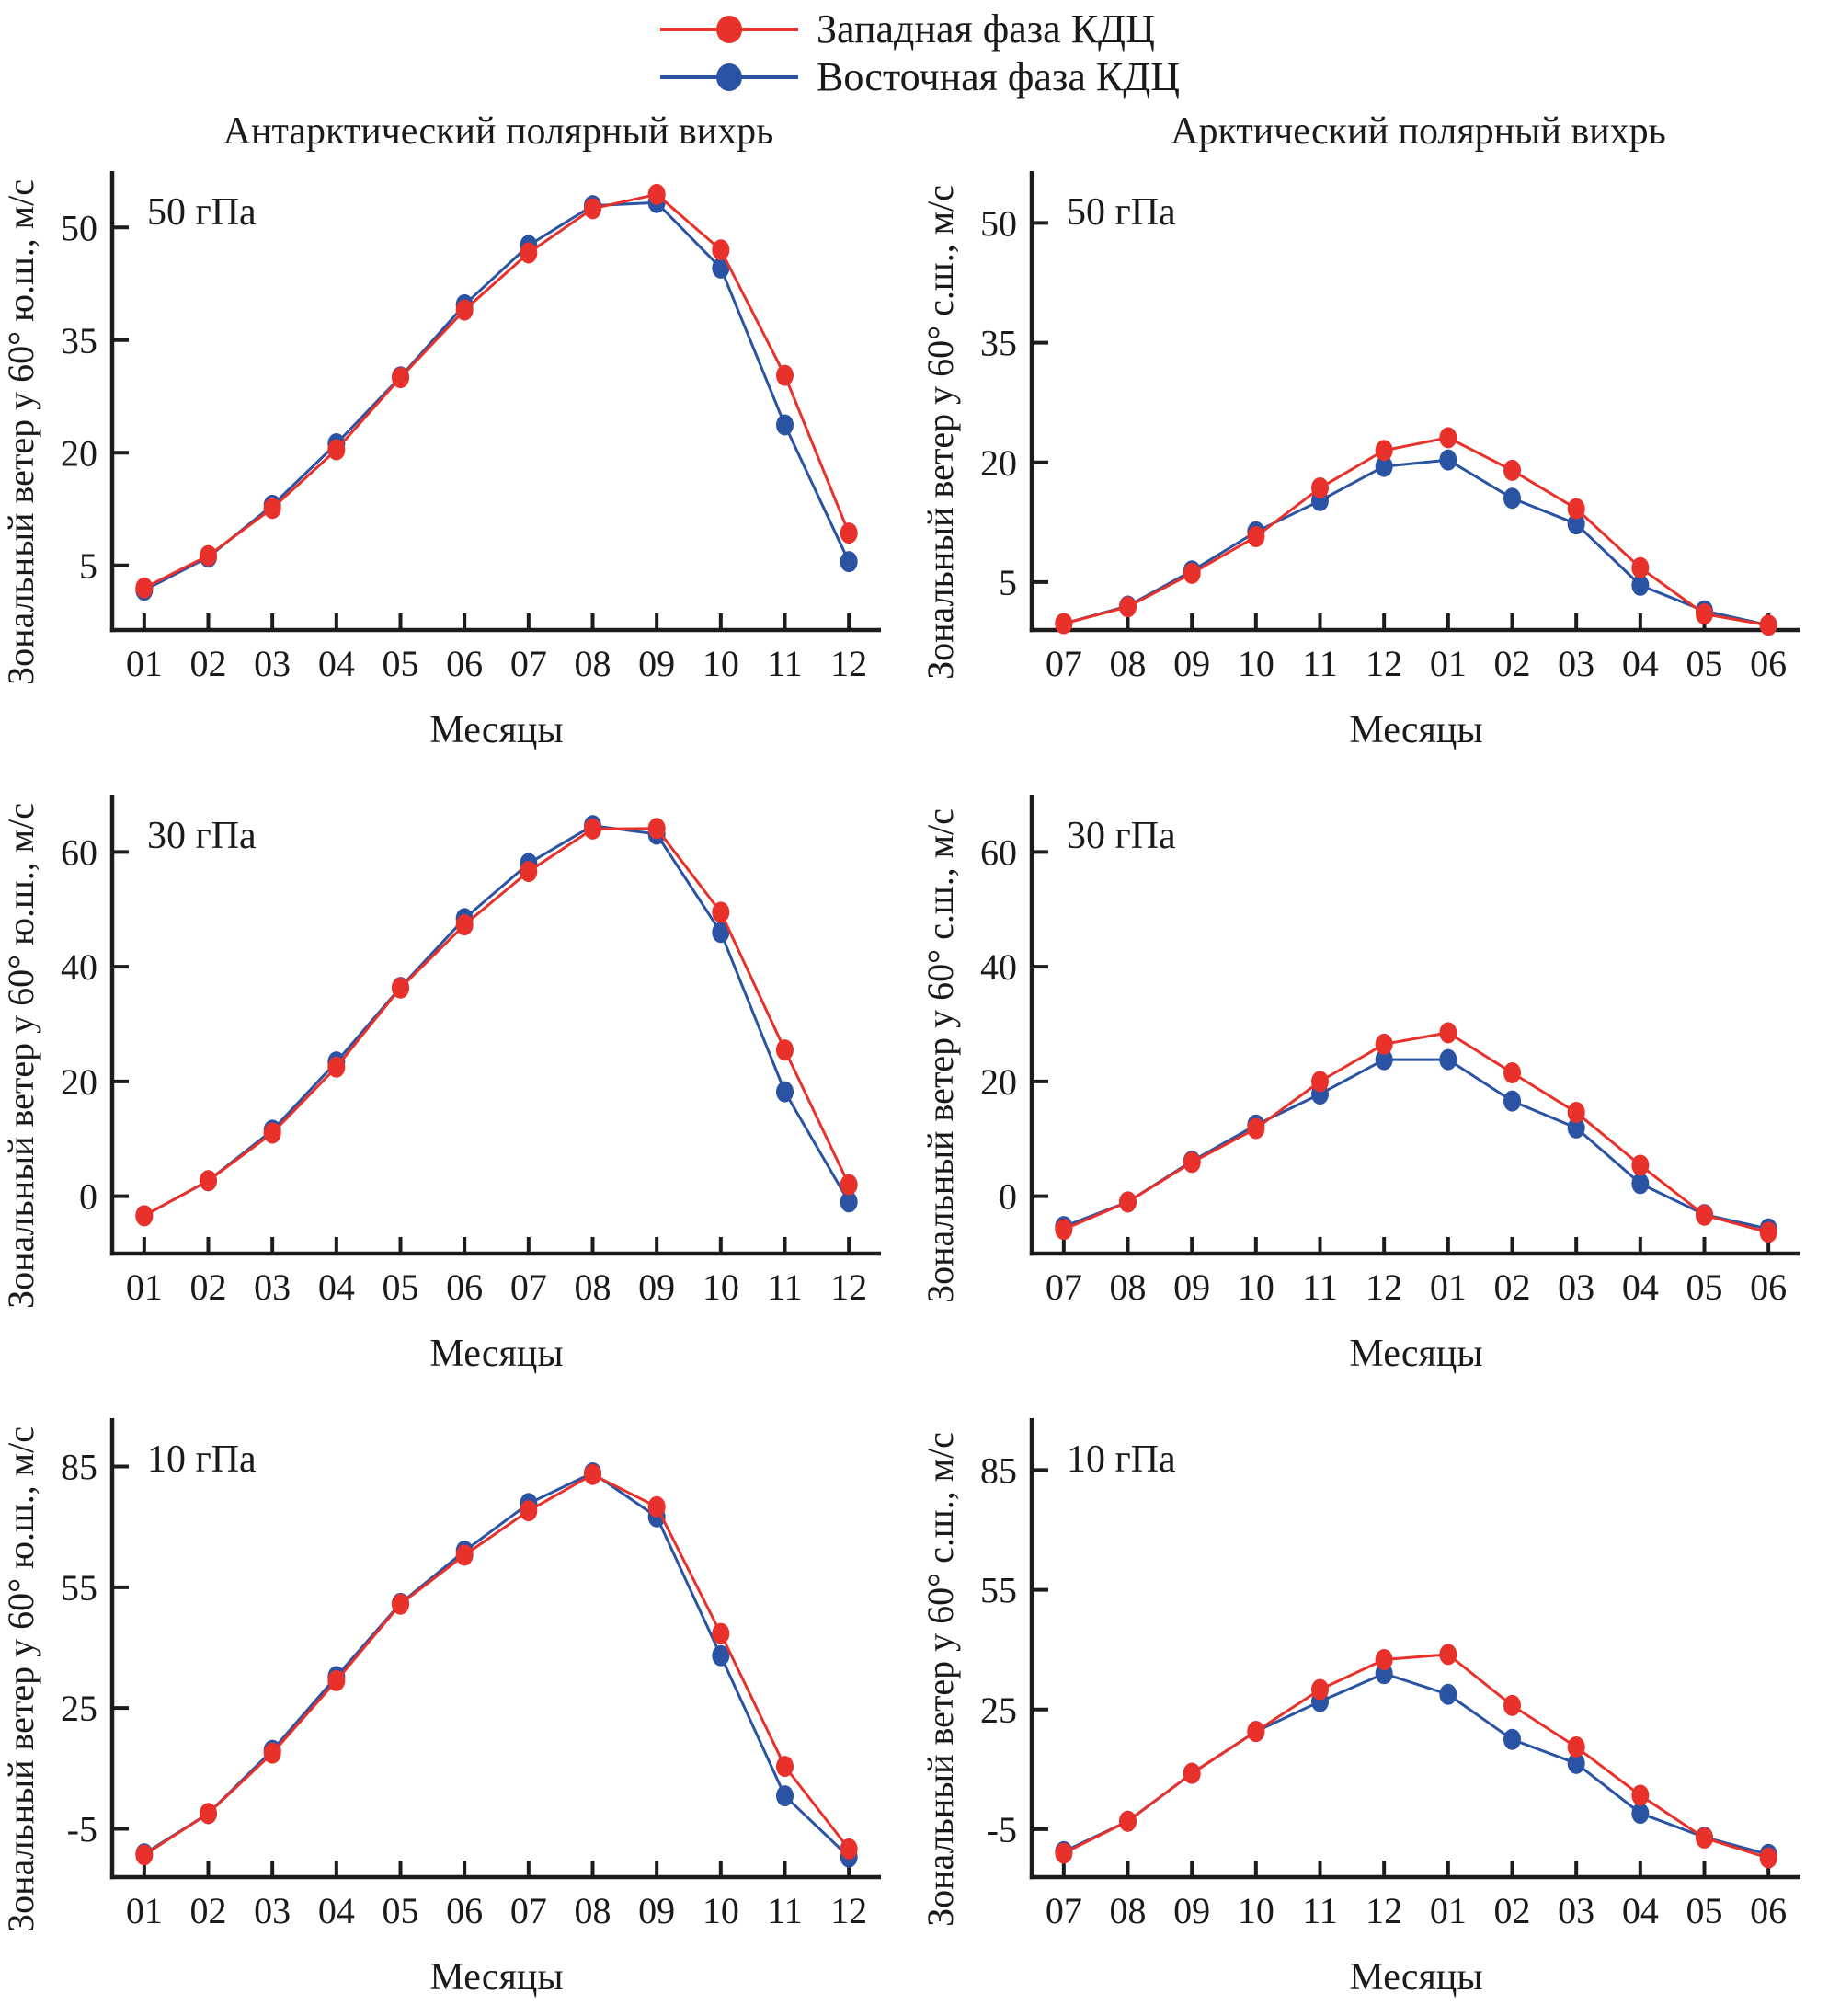 This screenshot has height=2016, width=1840. I want to click on legend-label-western-phase: Западная фаза КДЦ, so click(985, 29).